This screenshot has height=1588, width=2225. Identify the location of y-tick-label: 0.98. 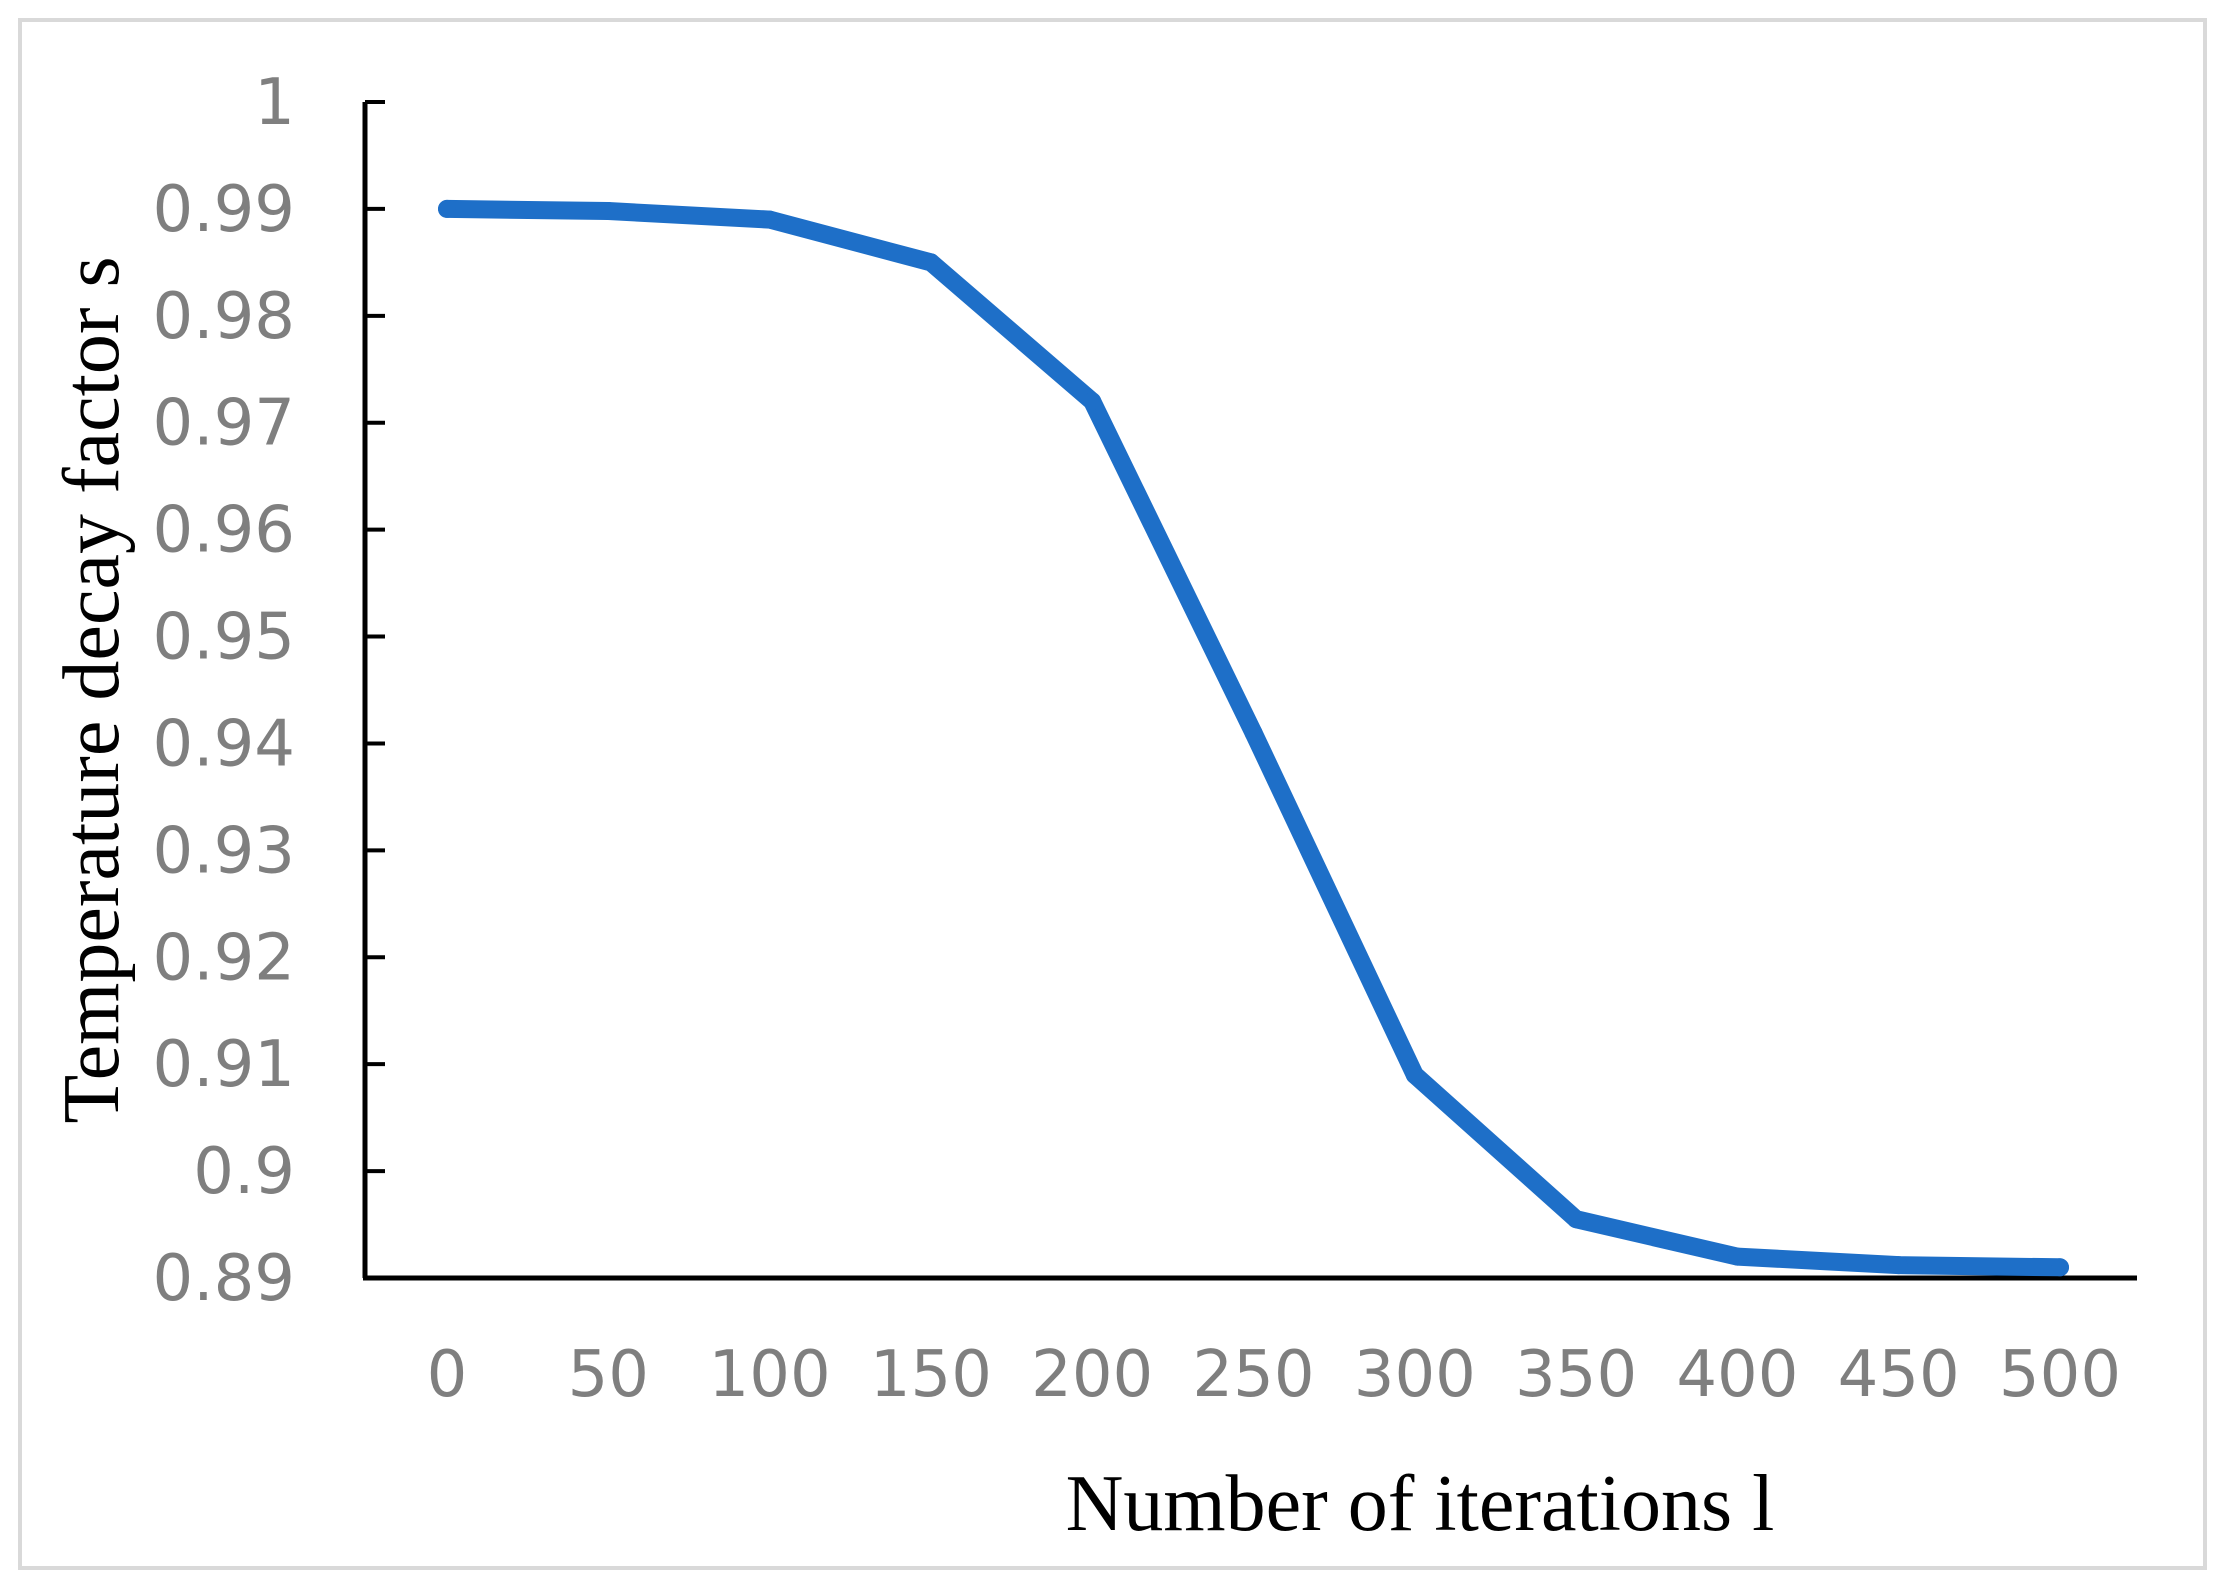
(224, 317).